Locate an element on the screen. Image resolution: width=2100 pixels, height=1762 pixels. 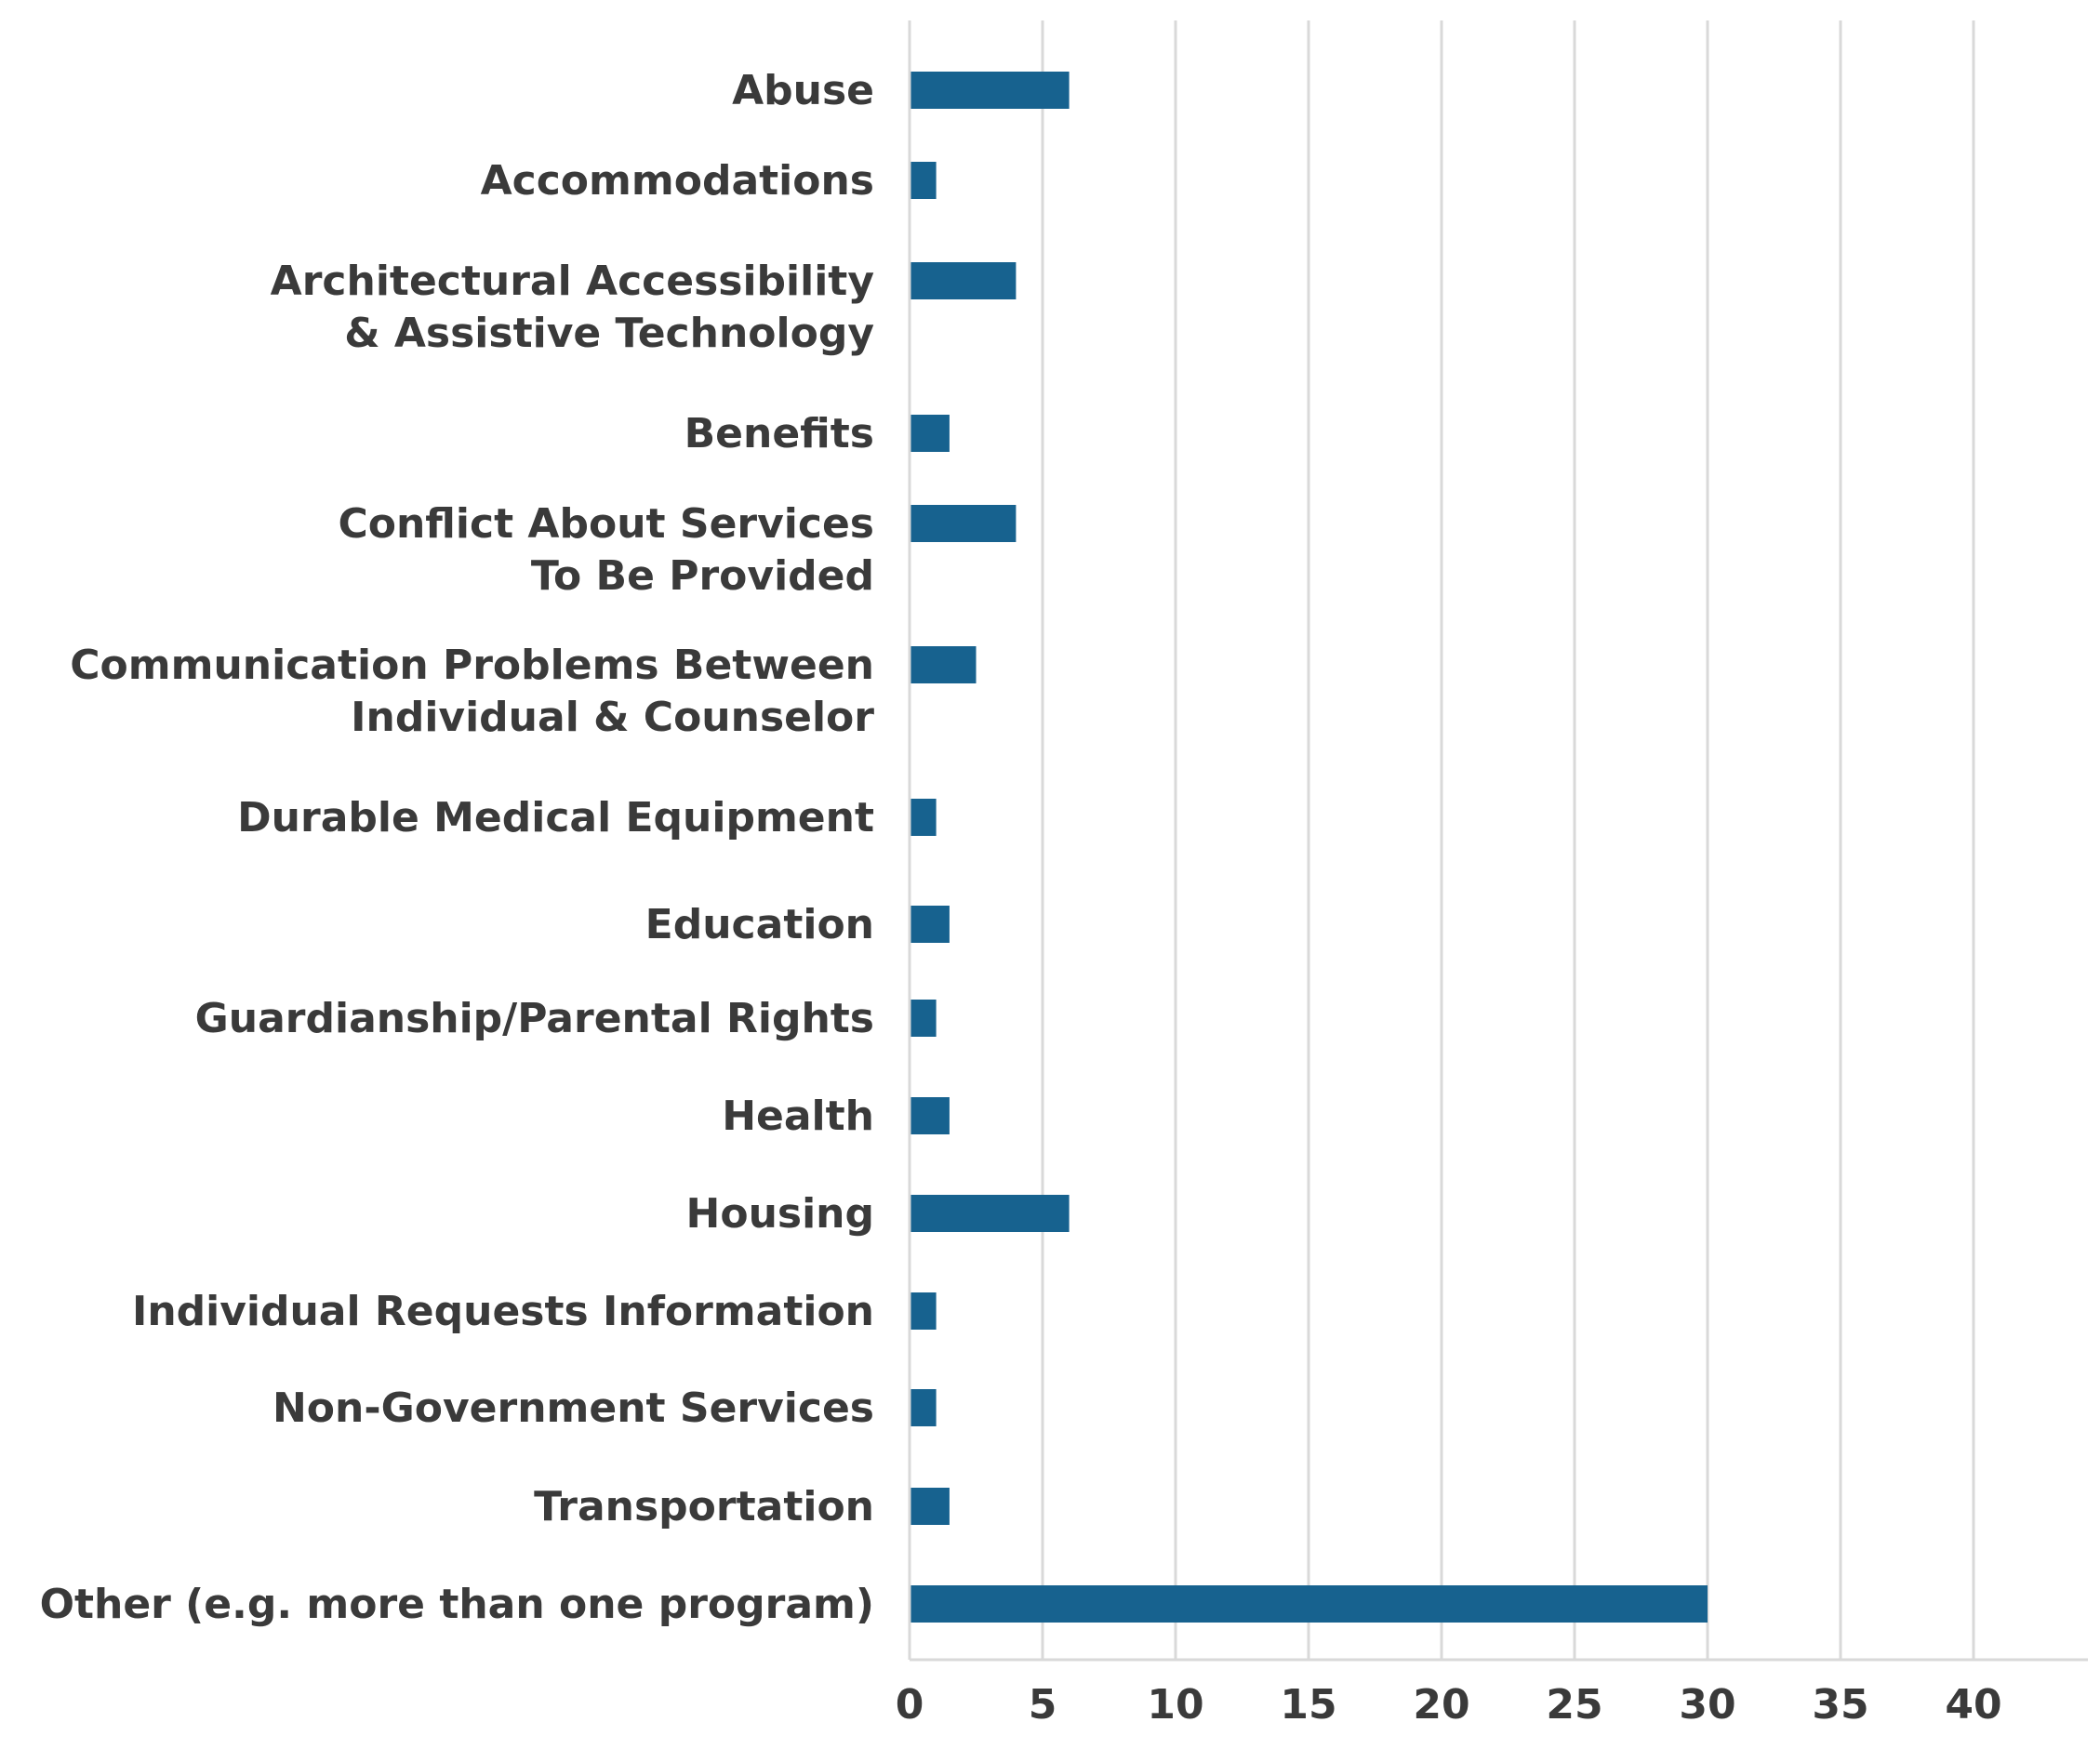
category-label-line: Architectural Accessibility is located at coordinates (573, 281).